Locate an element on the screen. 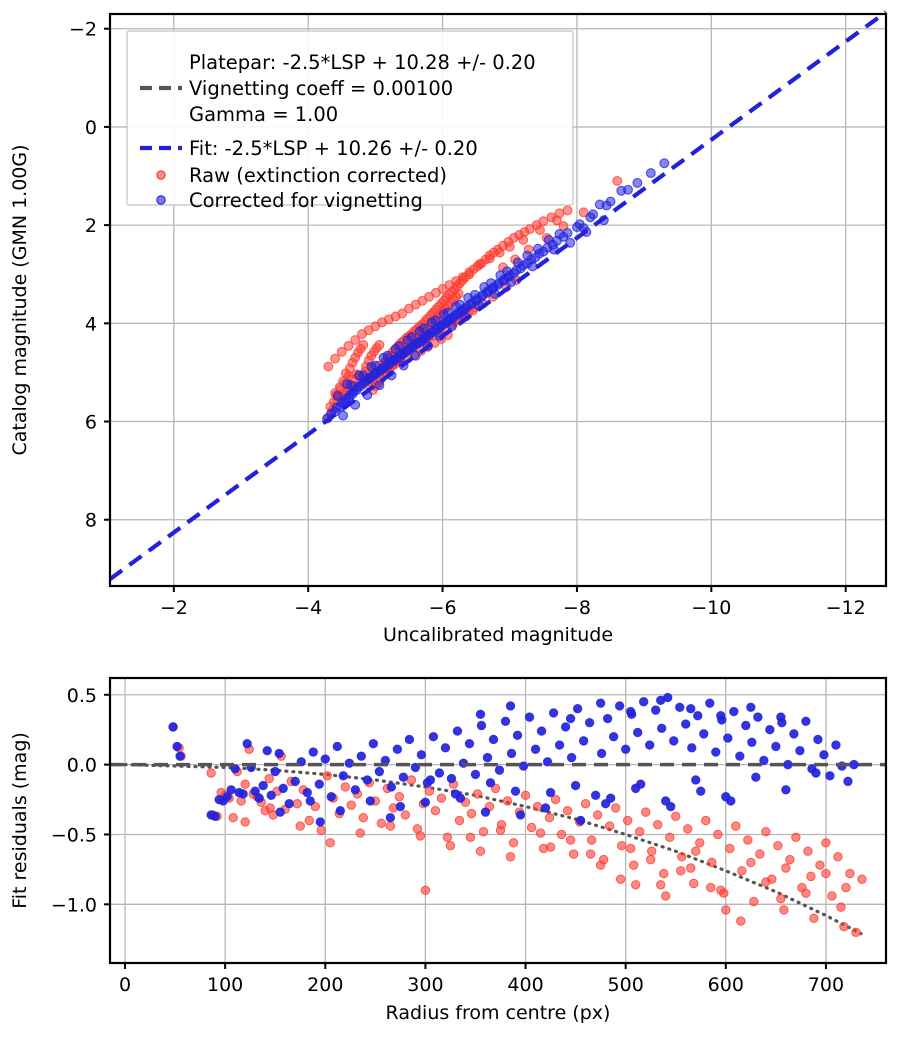 The height and width of the screenshot is (1050, 900). x-axis-label: Uncalibrated magnitude is located at coordinates (498, 635).